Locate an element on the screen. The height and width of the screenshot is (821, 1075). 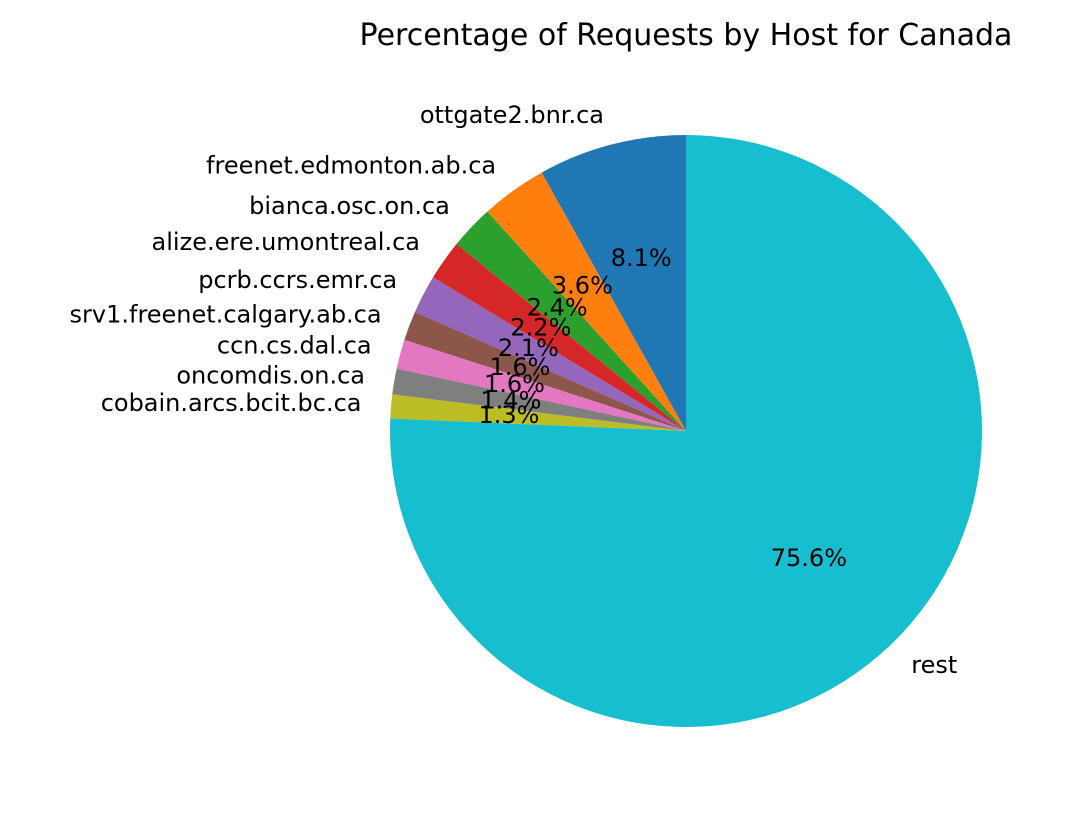
percent-label-0: 8.1% is located at coordinates (641, 258).